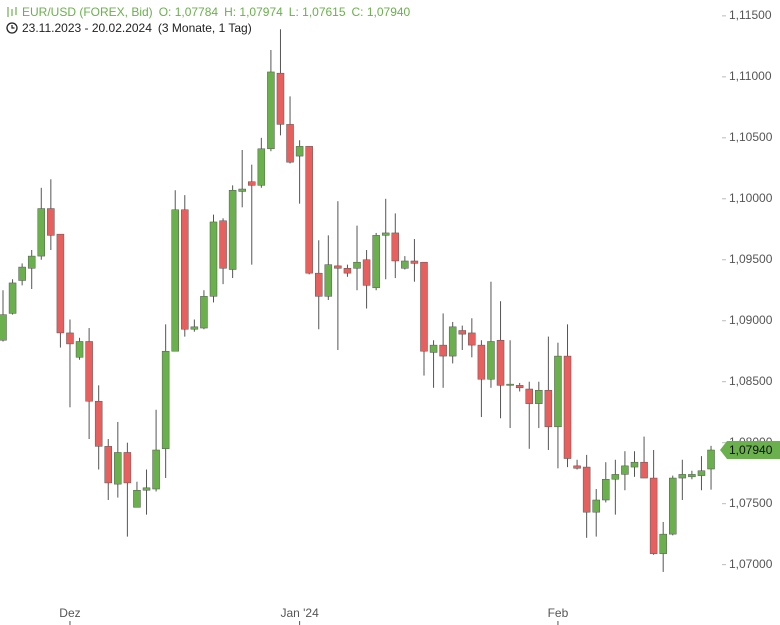 Image resolution: width=780 pixels, height=625 pixels. What do you see at coordinates (69, 613) in the screenshot?
I see `x-tick-label: Dez` at bounding box center [69, 613].